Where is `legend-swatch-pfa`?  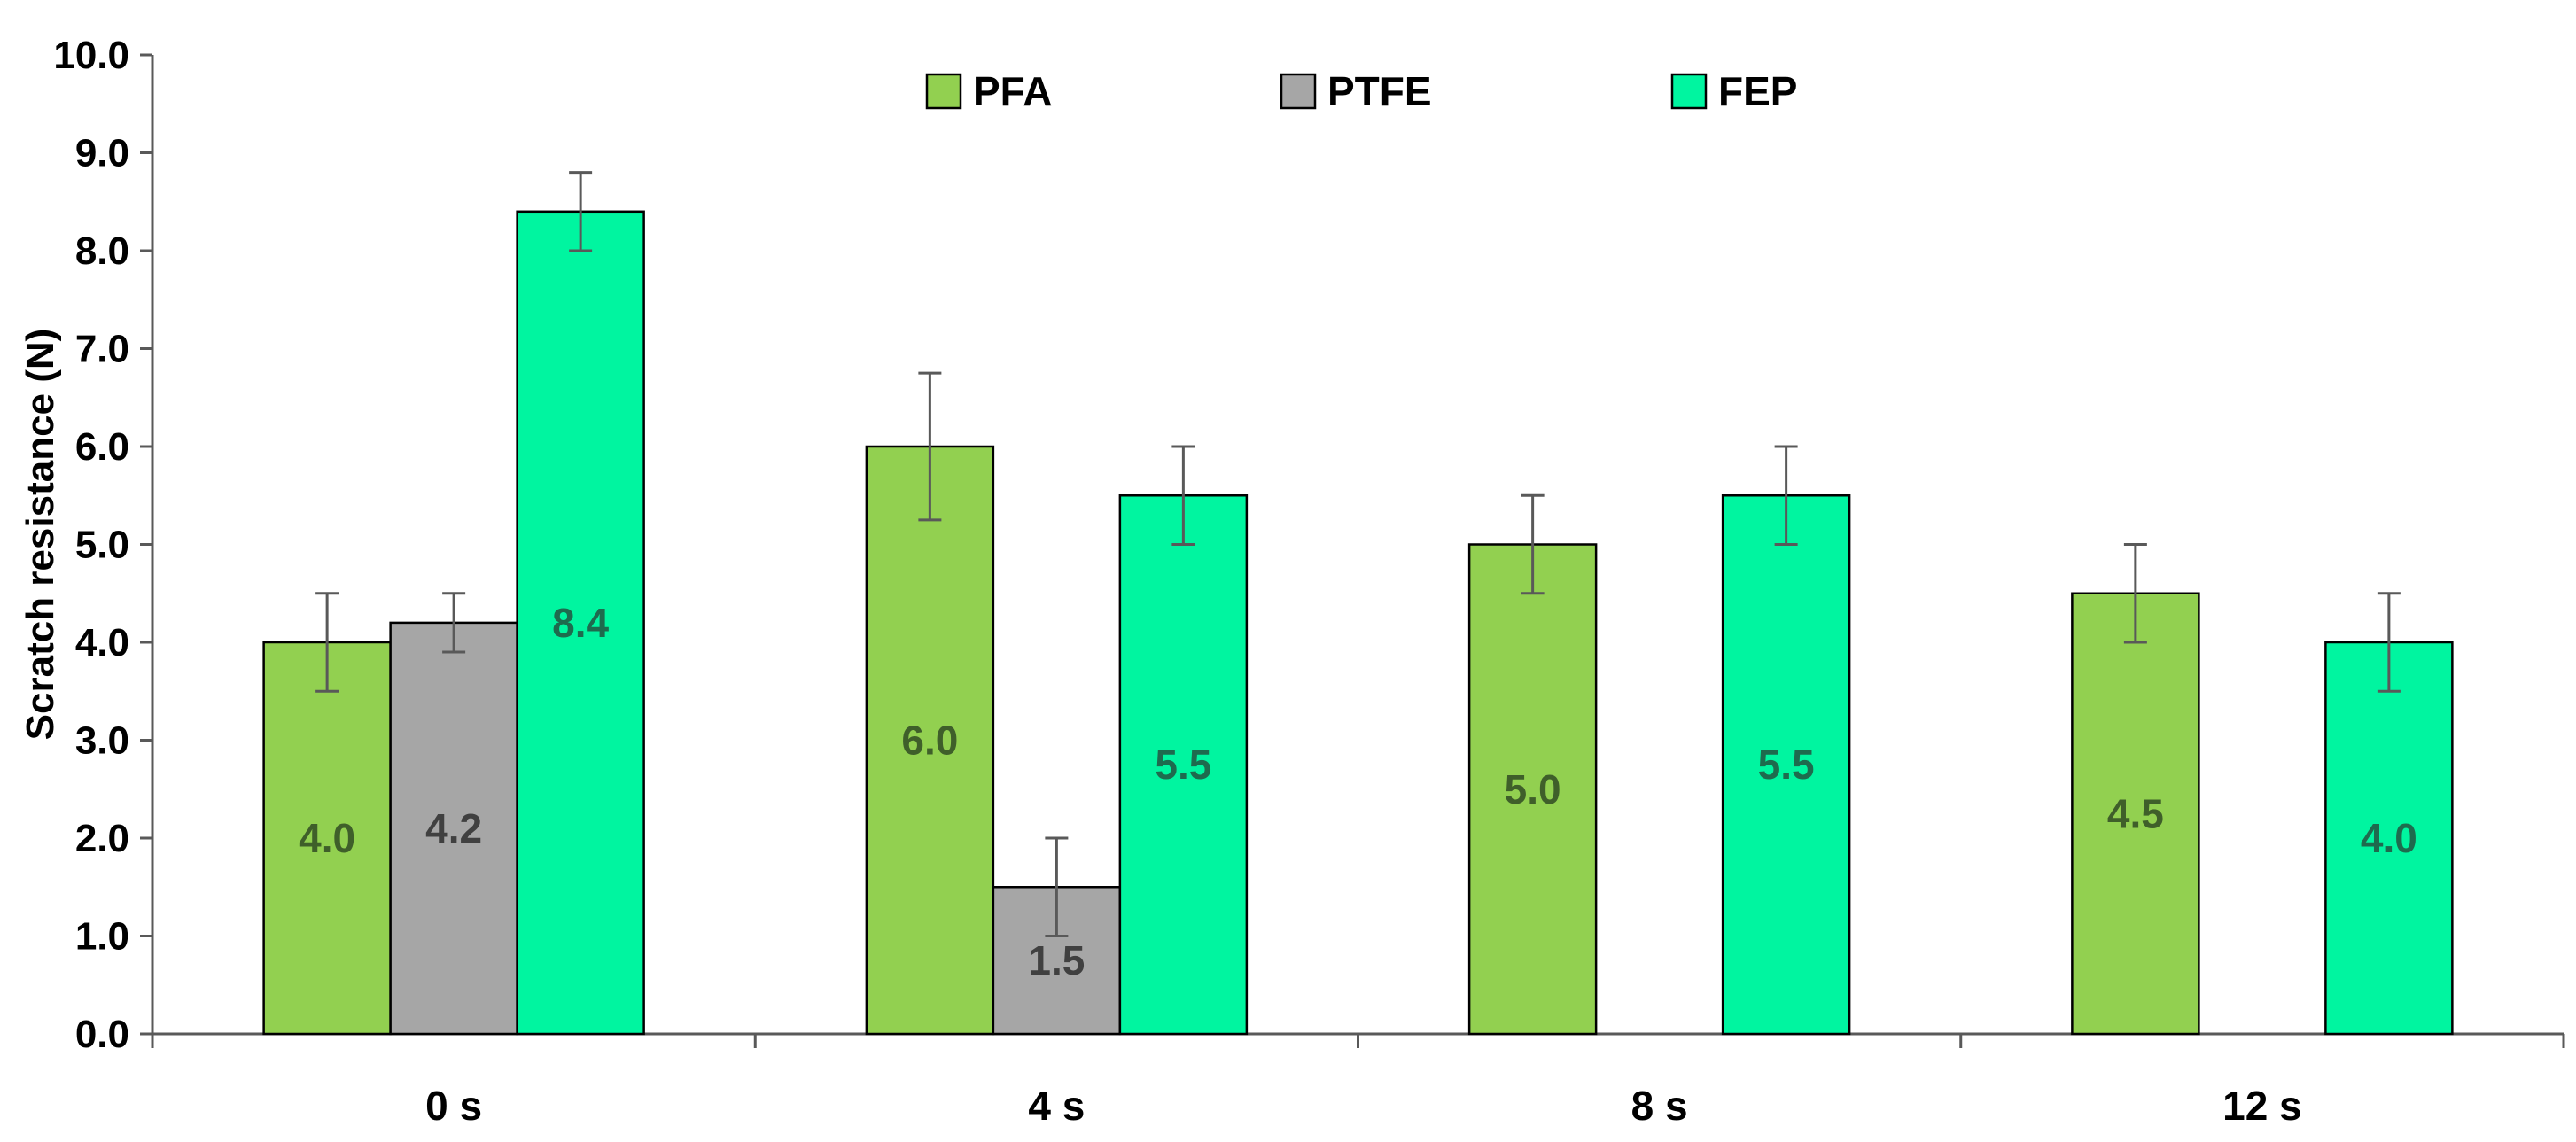
legend-swatch-pfa is located at coordinates (944, 91).